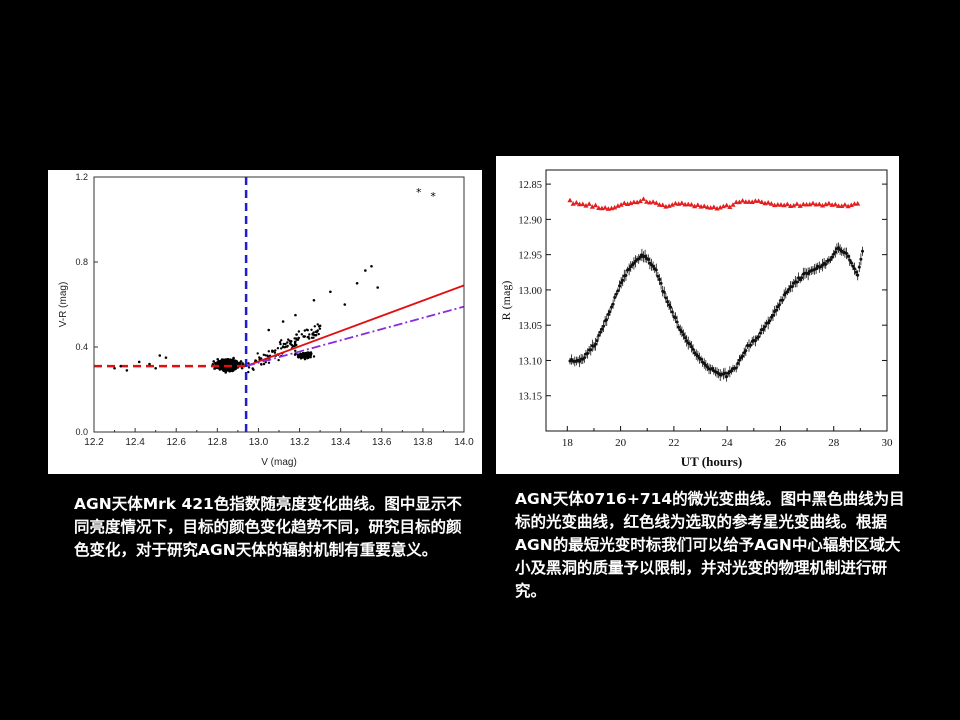 The width and height of the screenshot is (960, 720). Describe the element at coordinates (530, 256) in the screenshot. I see `right-y-tick-label: 12.95` at that location.